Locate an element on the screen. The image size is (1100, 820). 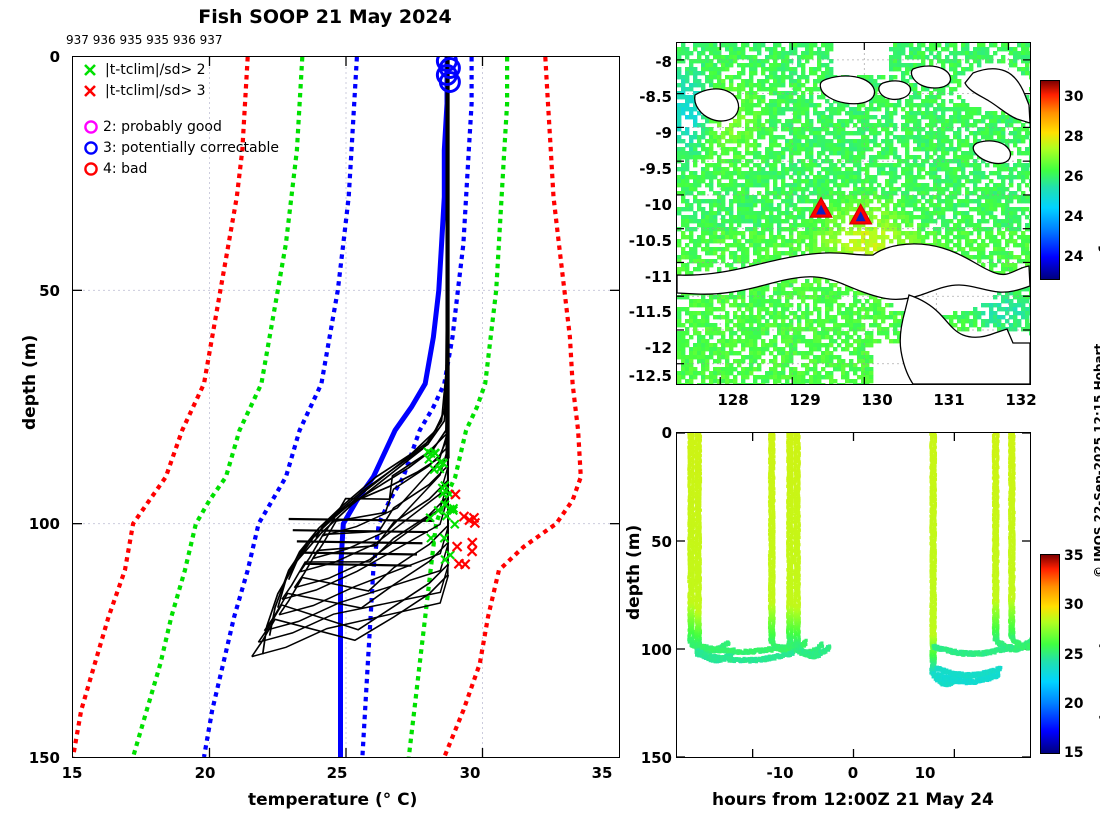
temperature-colorbar-gradient is located at coordinates (1050, 654).